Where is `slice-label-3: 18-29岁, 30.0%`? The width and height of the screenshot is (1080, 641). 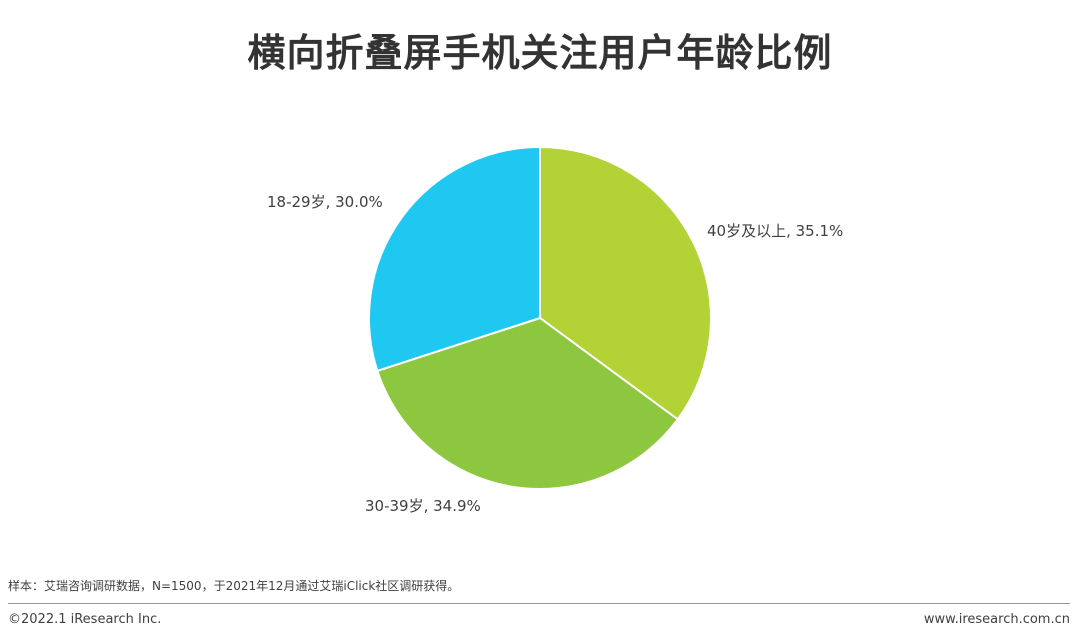 slice-label-3: 18-29岁, 30.0% is located at coordinates (325, 202).